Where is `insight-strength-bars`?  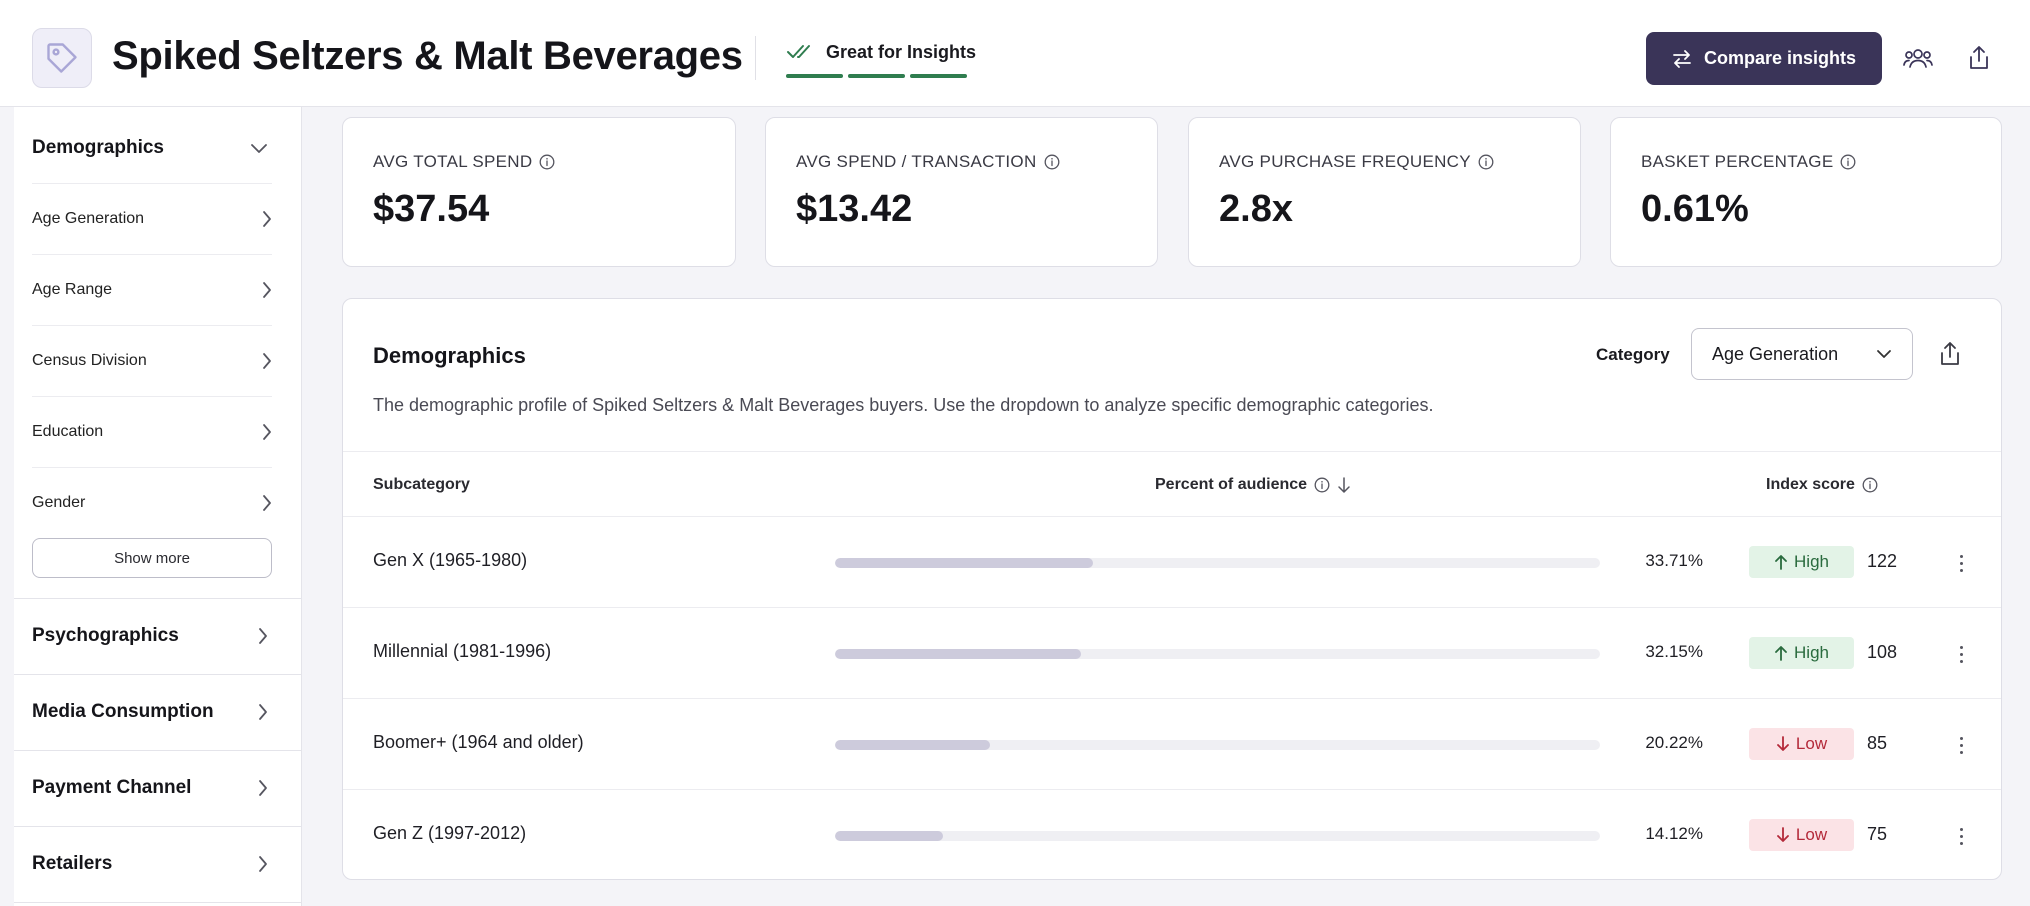
insight-strength-bars is located at coordinates (881, 76).